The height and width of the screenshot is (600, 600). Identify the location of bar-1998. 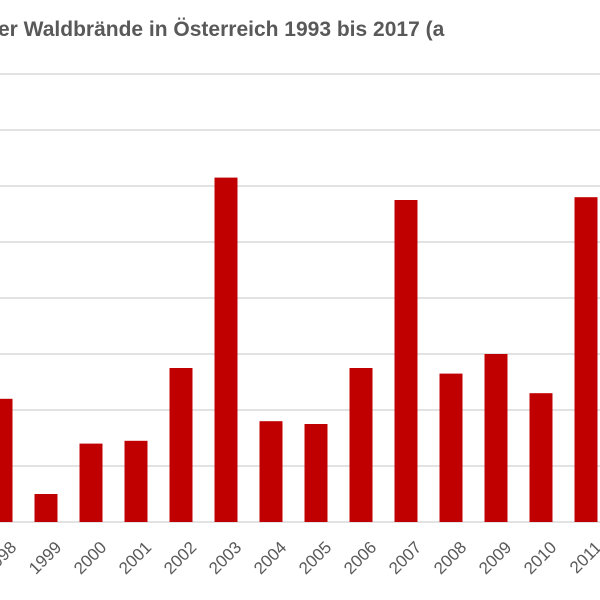
(6, 460).